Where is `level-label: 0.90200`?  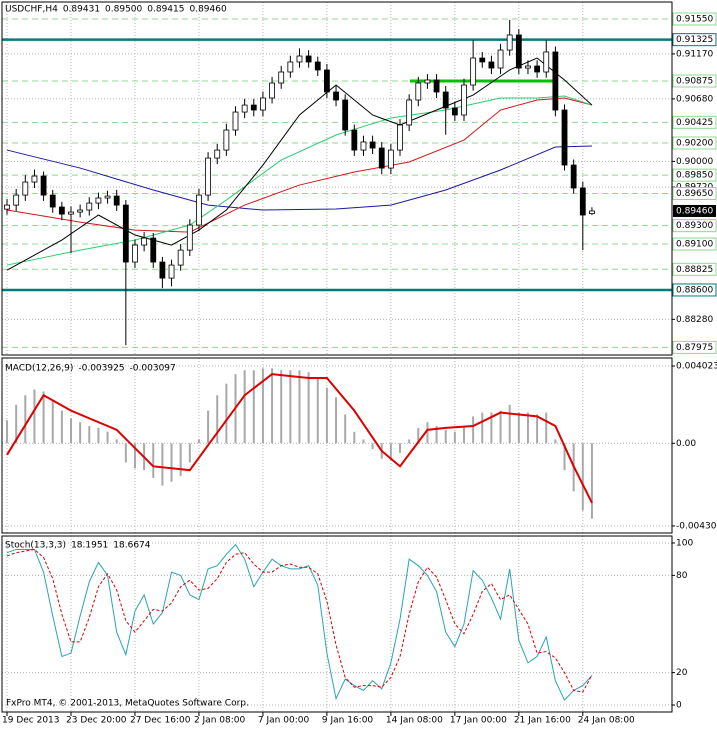 level-label: 0.90200 is located at coordinates (694, 143).